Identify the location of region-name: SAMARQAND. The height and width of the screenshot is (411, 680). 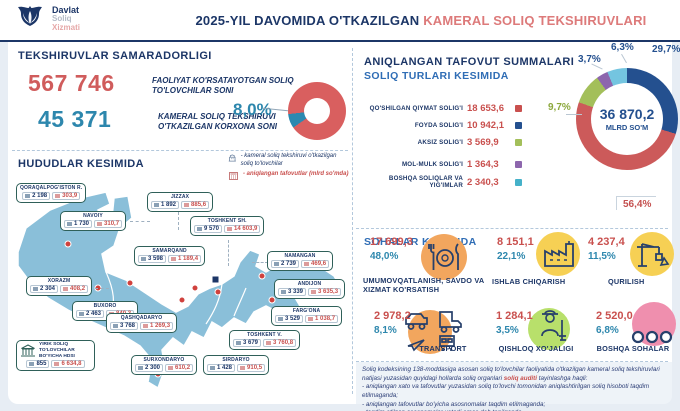
(169, 251).